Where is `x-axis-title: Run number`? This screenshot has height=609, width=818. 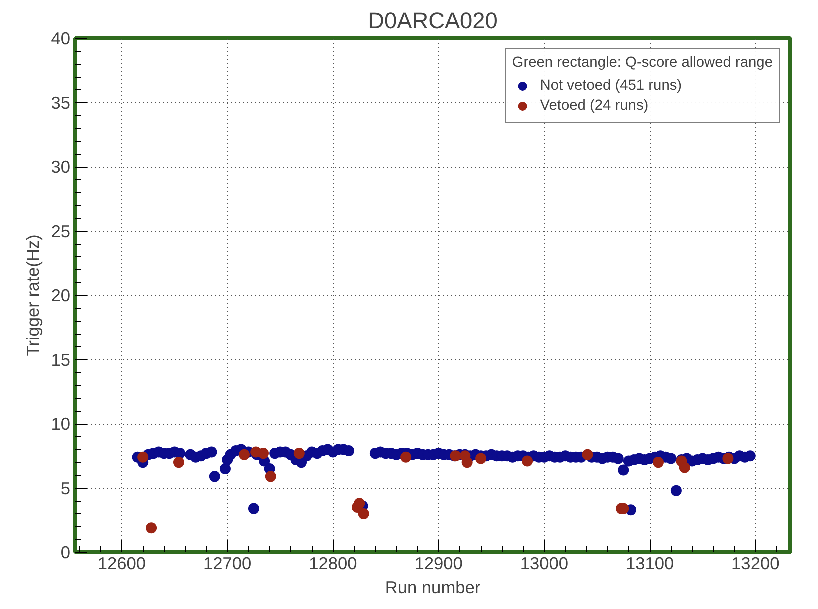
x-axis-title: Run number is located at coordinates (433, 588).